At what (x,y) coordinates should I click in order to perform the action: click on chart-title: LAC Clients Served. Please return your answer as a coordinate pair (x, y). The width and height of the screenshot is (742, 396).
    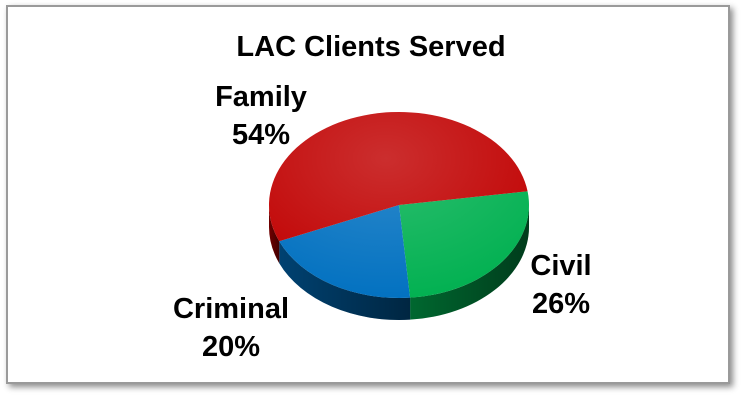
    Looking at the image, I should click on (371, 47).